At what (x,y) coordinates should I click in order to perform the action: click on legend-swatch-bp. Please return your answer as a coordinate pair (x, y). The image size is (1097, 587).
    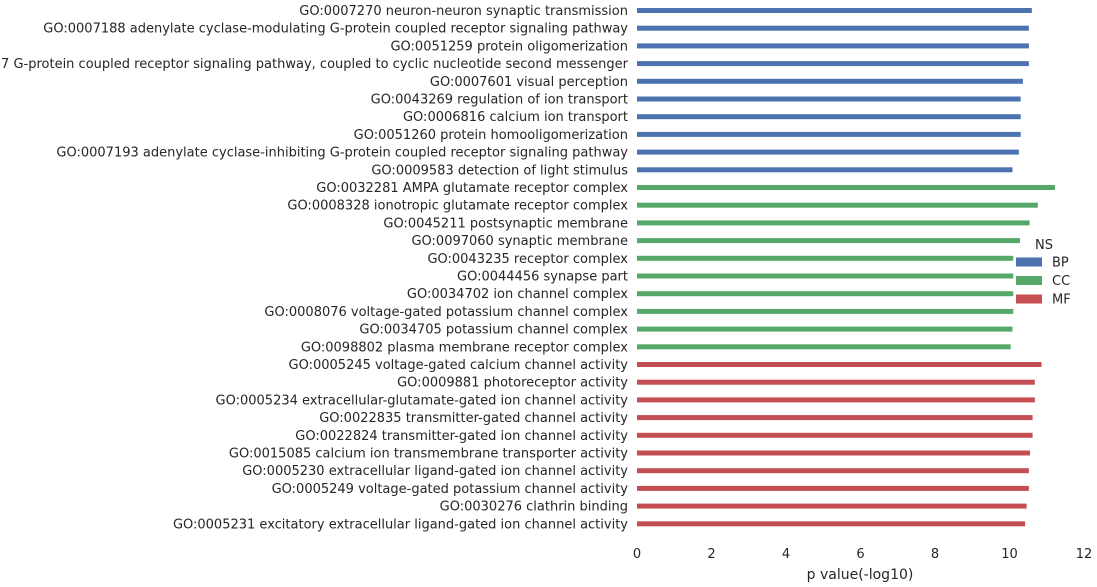
    Looking at the image, I should click on (1029, 262).